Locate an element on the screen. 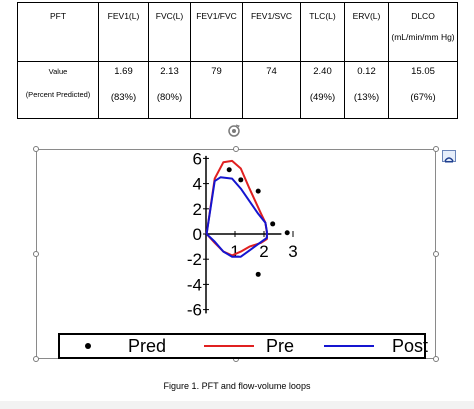 Image resolution: width=474 pixels, height=409 pixels. cell-dlco: 15.05 (67%) is located at coordinates (423, 90).